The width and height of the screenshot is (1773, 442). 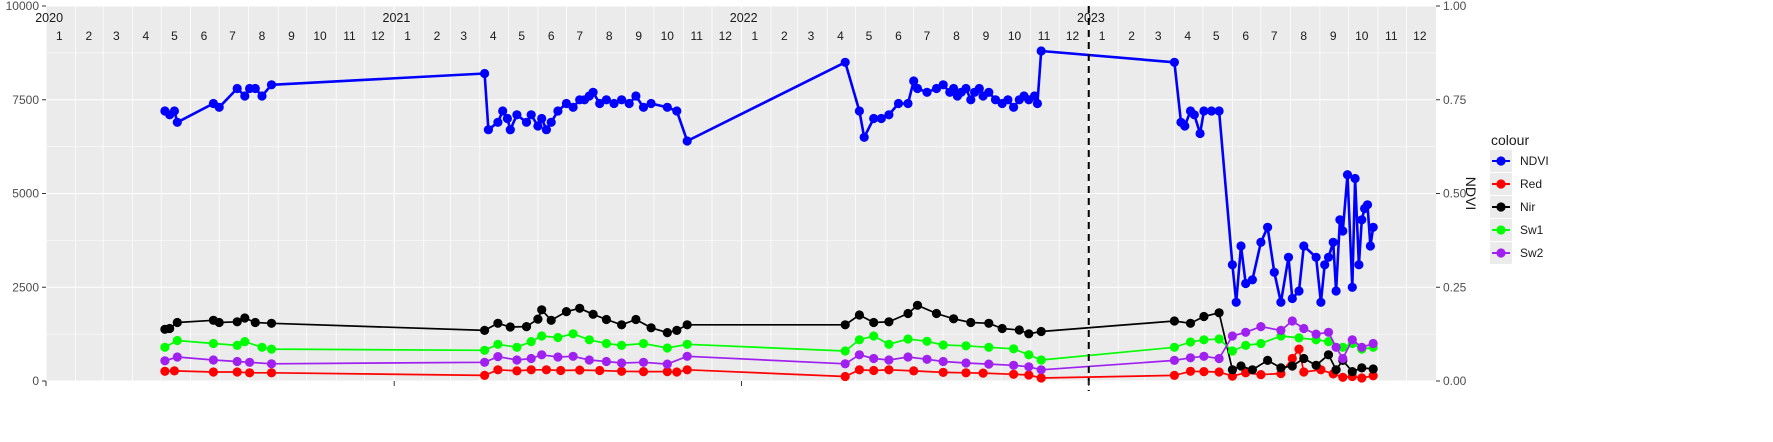 What do you see at coordinates (869, 36) in the screenshot?
I see `month-label: 5` at bounding box center [869, 36].